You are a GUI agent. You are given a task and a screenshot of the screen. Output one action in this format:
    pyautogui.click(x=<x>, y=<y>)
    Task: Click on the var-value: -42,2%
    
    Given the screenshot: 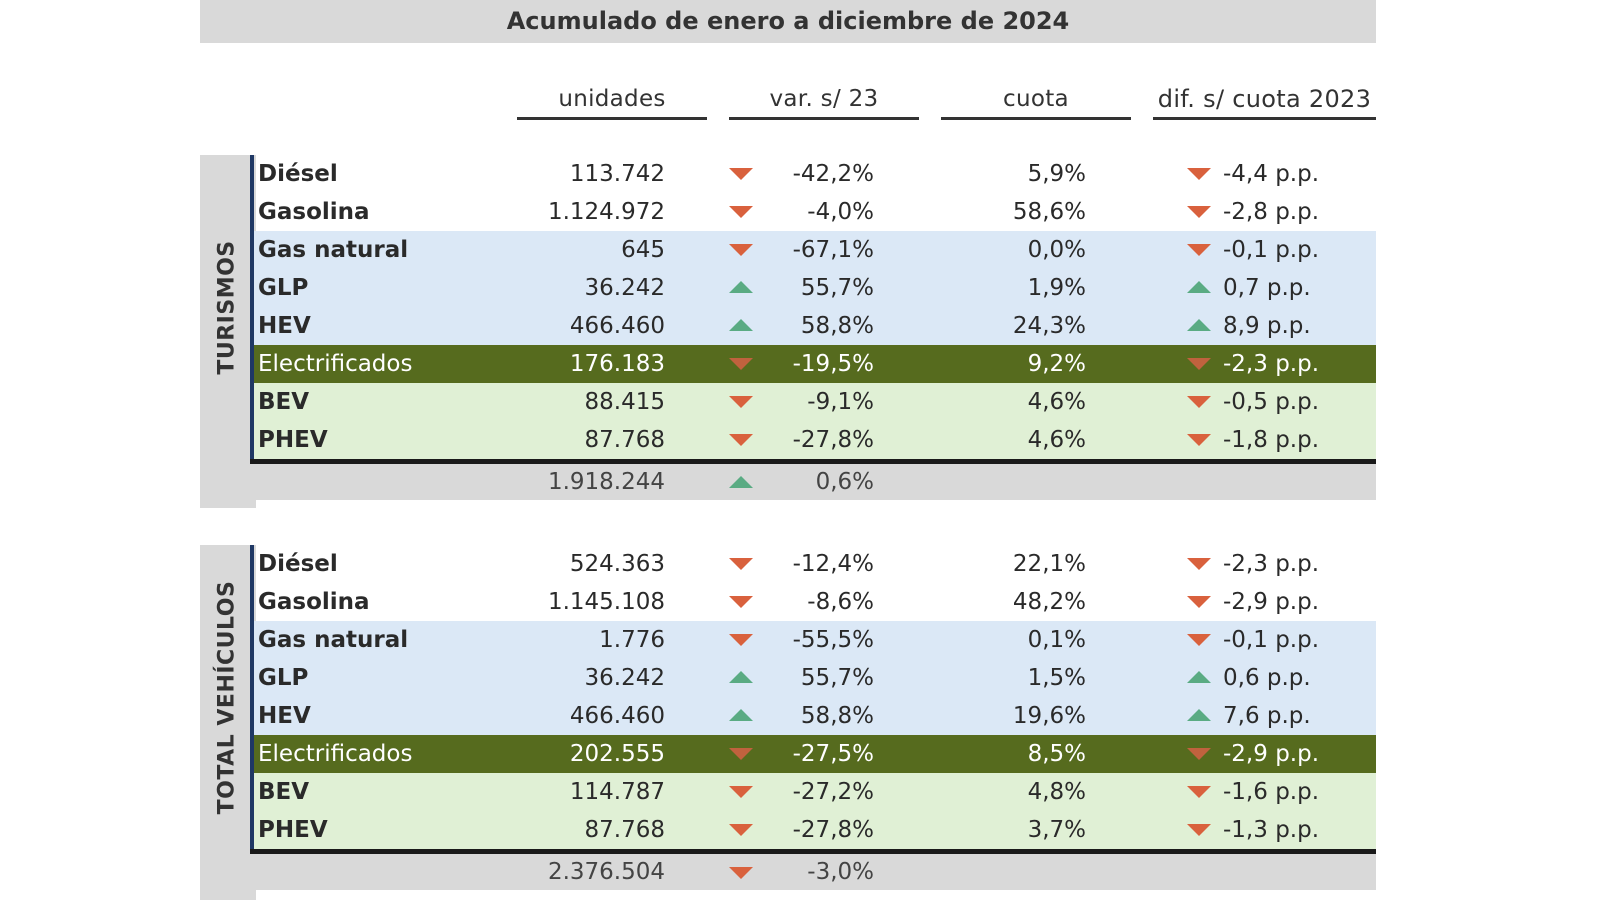 What is the action you would take?
    pyautogui.click(x=833, y=174)
    